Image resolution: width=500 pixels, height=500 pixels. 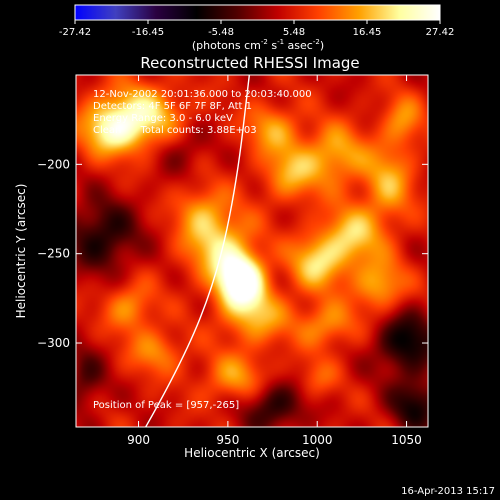 I want to click on annotation-detectors: Detectors: 4F 5F 6F 7F 8F, Att 1, so click(x=172, y=106).